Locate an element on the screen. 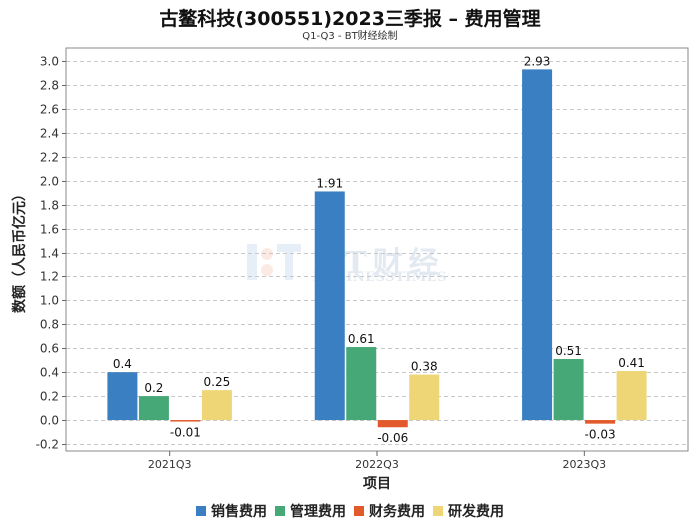 The width and height of the screenshot is (700, 524). chart-subtitle: Q1-Q3 - BT财经绘制 is located at coordinates (350, 36).